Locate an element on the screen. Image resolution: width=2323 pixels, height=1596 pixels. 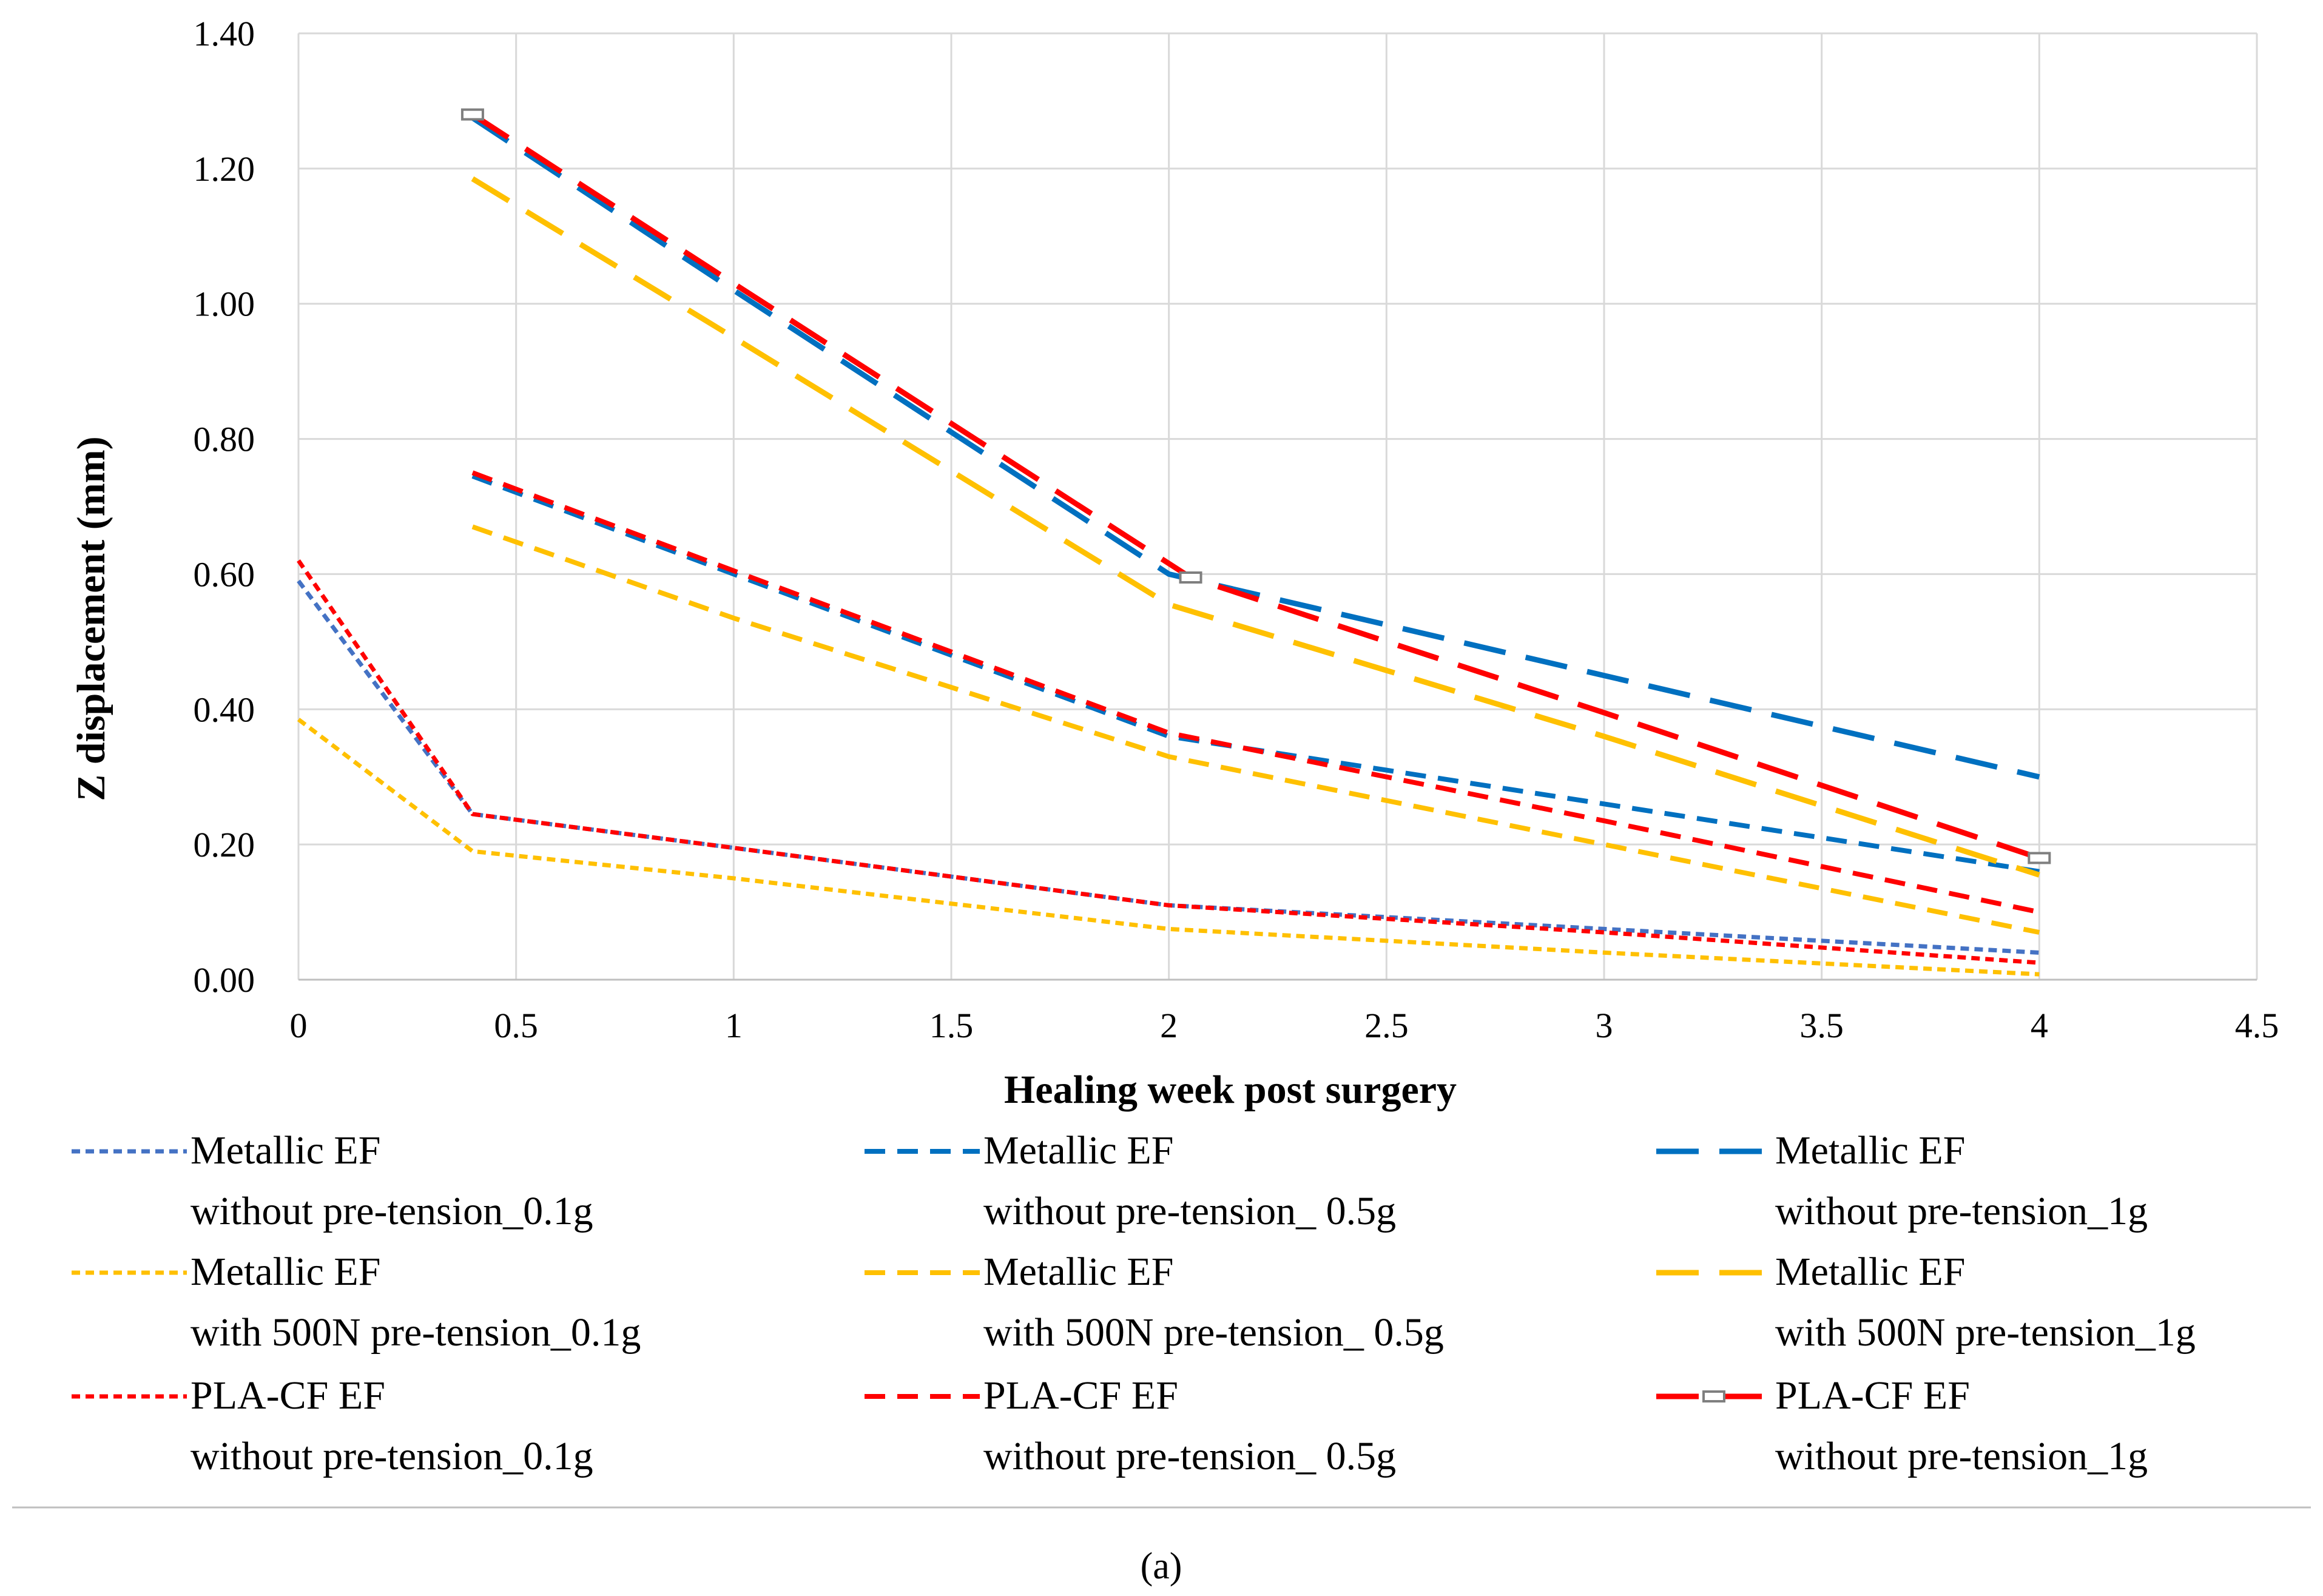
legend-label-7-line2: without pre-tension_ 0.5g is located at coordinates (1189, 1456).